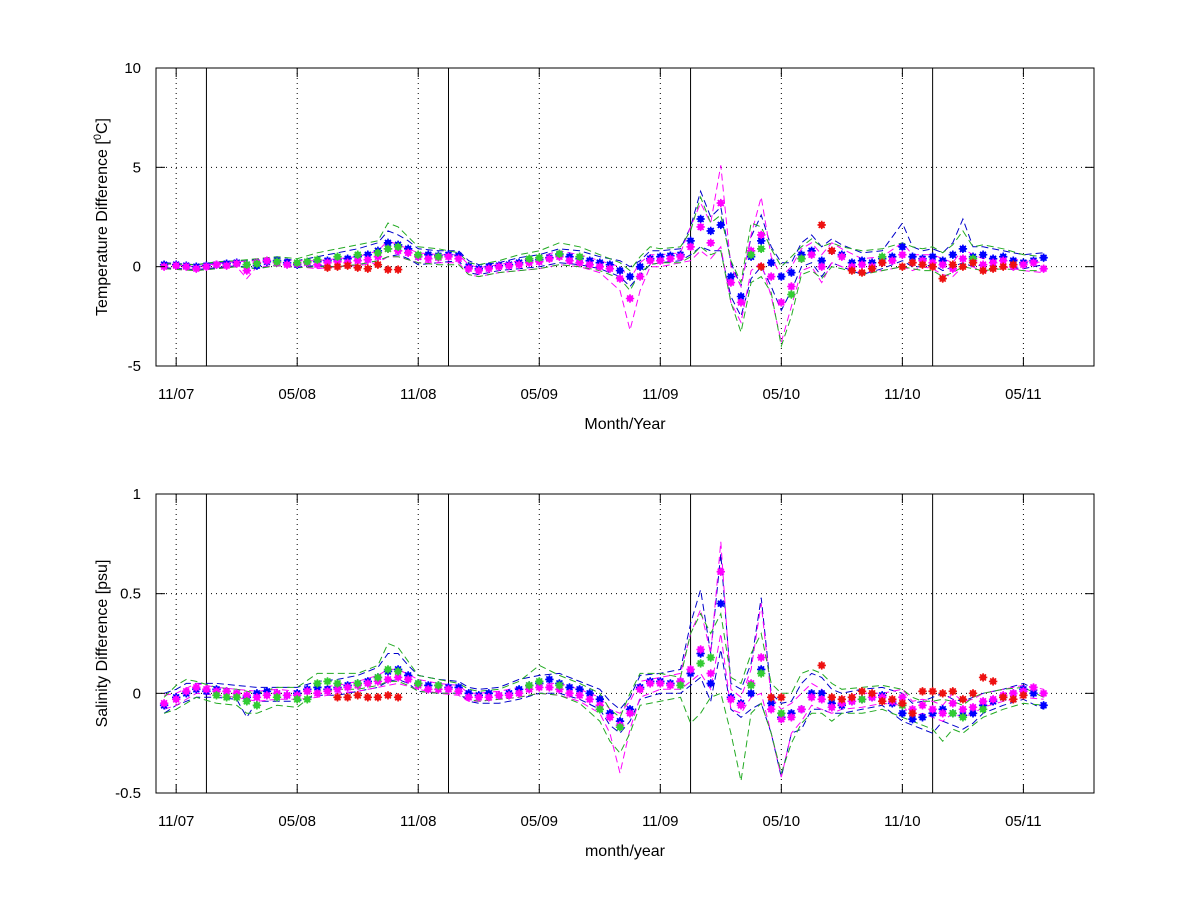 The height and width of the screenshot is (900, 1200). I want to click on y-tick-label: 10, so click(132, 68).